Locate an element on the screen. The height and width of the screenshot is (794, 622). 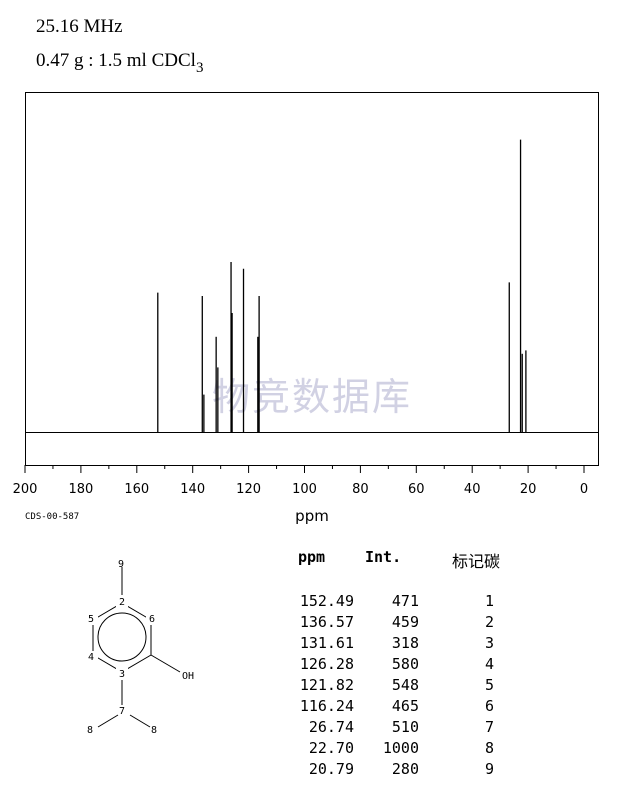
atom-label-5: 5 is located at coordinates (91, 619).